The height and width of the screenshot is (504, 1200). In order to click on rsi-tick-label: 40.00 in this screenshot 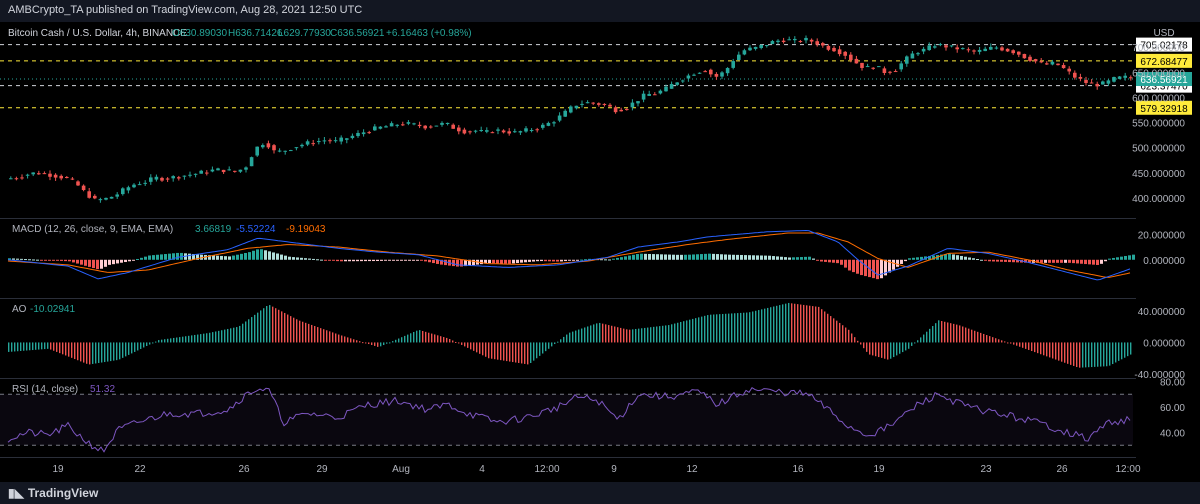, I will do `click(1172, 434)`.